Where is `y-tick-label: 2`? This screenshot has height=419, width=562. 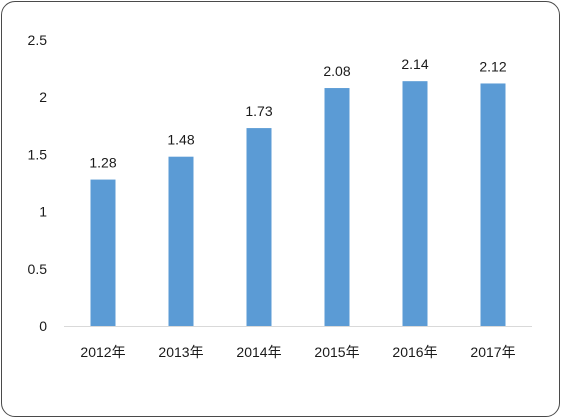 y-tick-label: 2 is located at coordinates (43, 97).